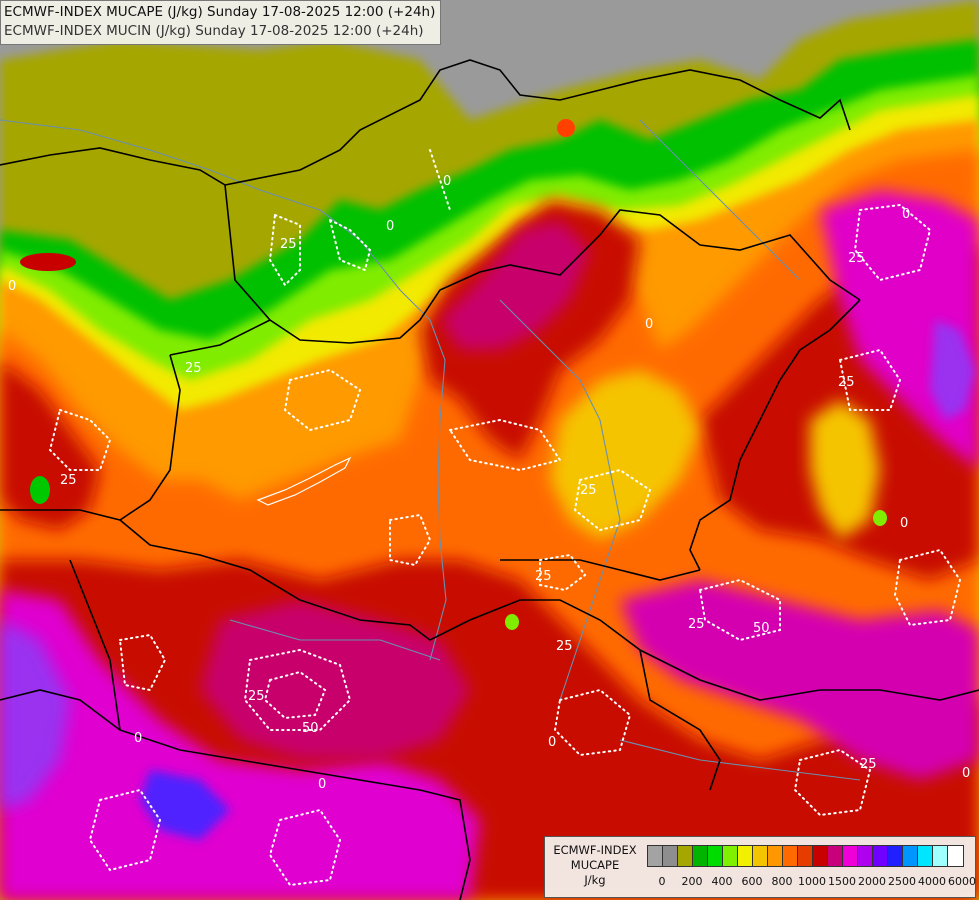 The height and width of the screenshot is (900, 979). I want to click on legend-tick-label: 2500, so click(902, 881).